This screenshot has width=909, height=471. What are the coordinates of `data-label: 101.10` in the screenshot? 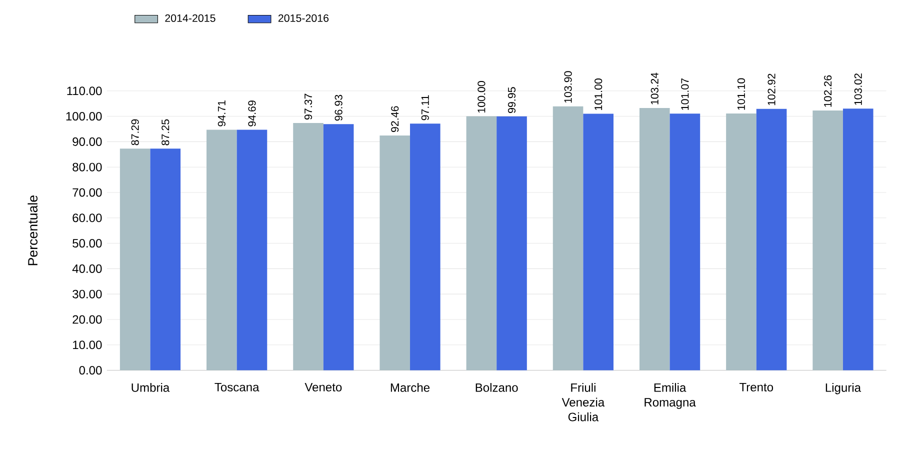 It's located at (741, 94).